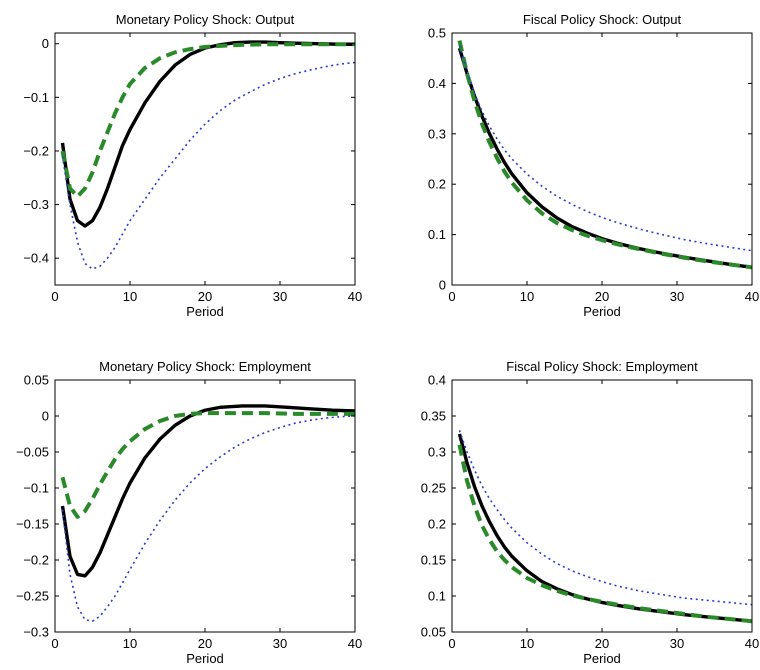 This screenshot has height=670, width=760. Describe the element at coordinates (205, 366) in the screenshot. I see `chart-title: Monetary Policy Shock: Employment` at that location.